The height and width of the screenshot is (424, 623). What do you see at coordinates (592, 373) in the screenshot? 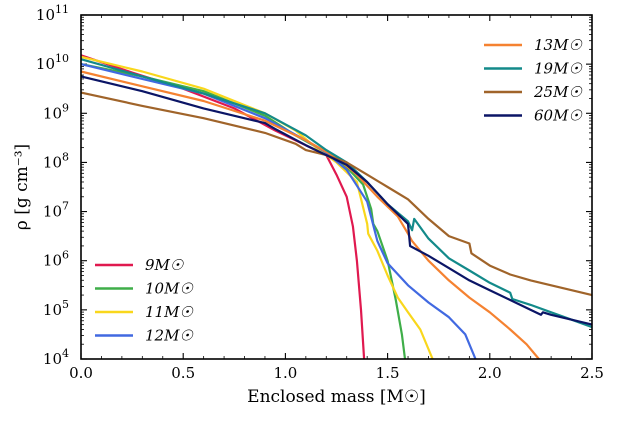
I see `x-tick-label: 2.5` at bounding box center [592, 373].